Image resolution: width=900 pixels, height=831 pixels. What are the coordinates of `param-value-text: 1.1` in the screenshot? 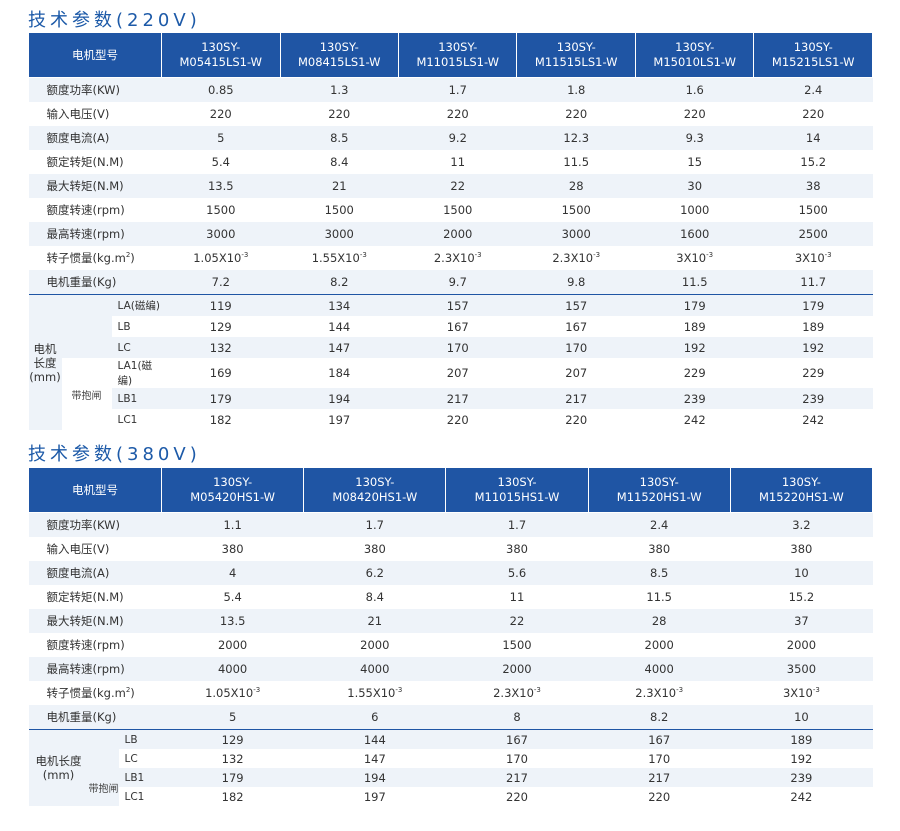 It's located at (232, 525).